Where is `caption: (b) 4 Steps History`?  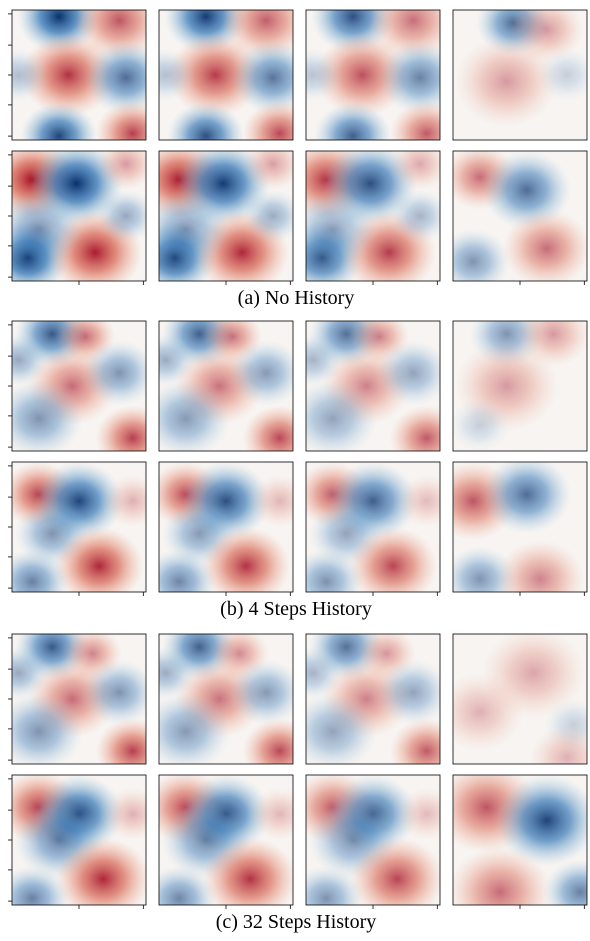 caption: (b) 4 Steps History is located at coordinates (296, 609).